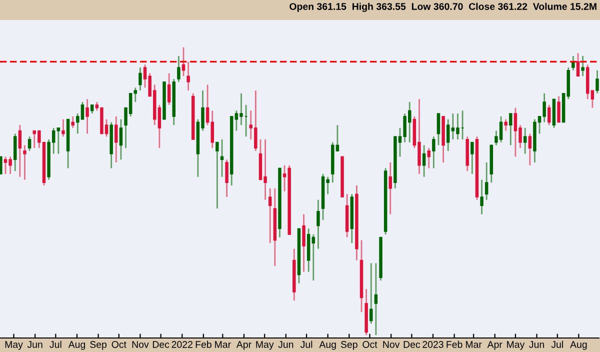 This screenshot has width=600, height=352. Describe the element at coordinates (182, 344) in the screenshot. I see `x-tick-label: 2022` at that location.